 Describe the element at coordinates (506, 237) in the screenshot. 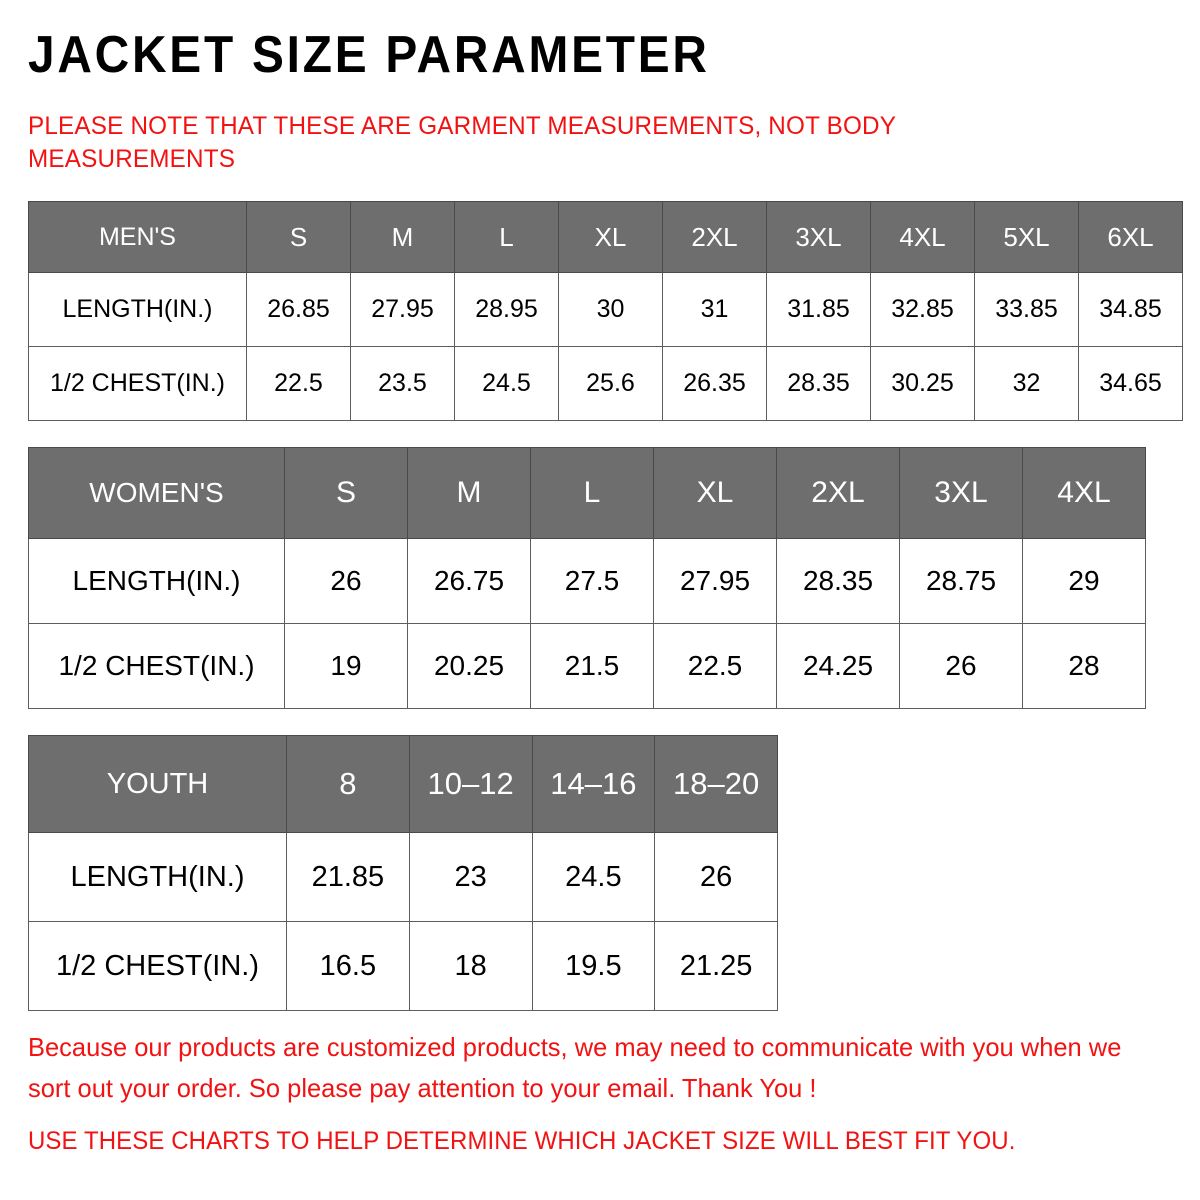

I see `mens-size-header: L` at that location.